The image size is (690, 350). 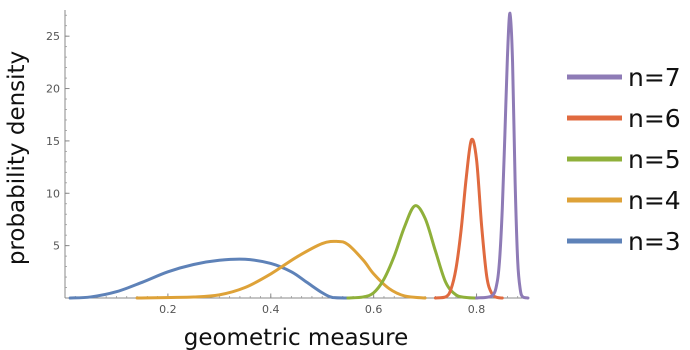 What do you see at coordinates (53, 36) in the screenshot?
I see `y-tick-label: 25` at bounding box center [53, 36].